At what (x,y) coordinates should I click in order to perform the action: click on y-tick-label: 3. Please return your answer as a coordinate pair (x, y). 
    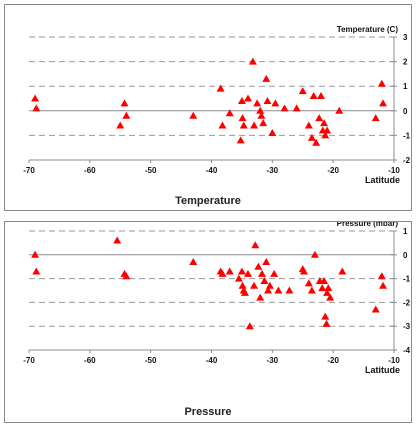
    Looking at the image, I should click on (405, 37).